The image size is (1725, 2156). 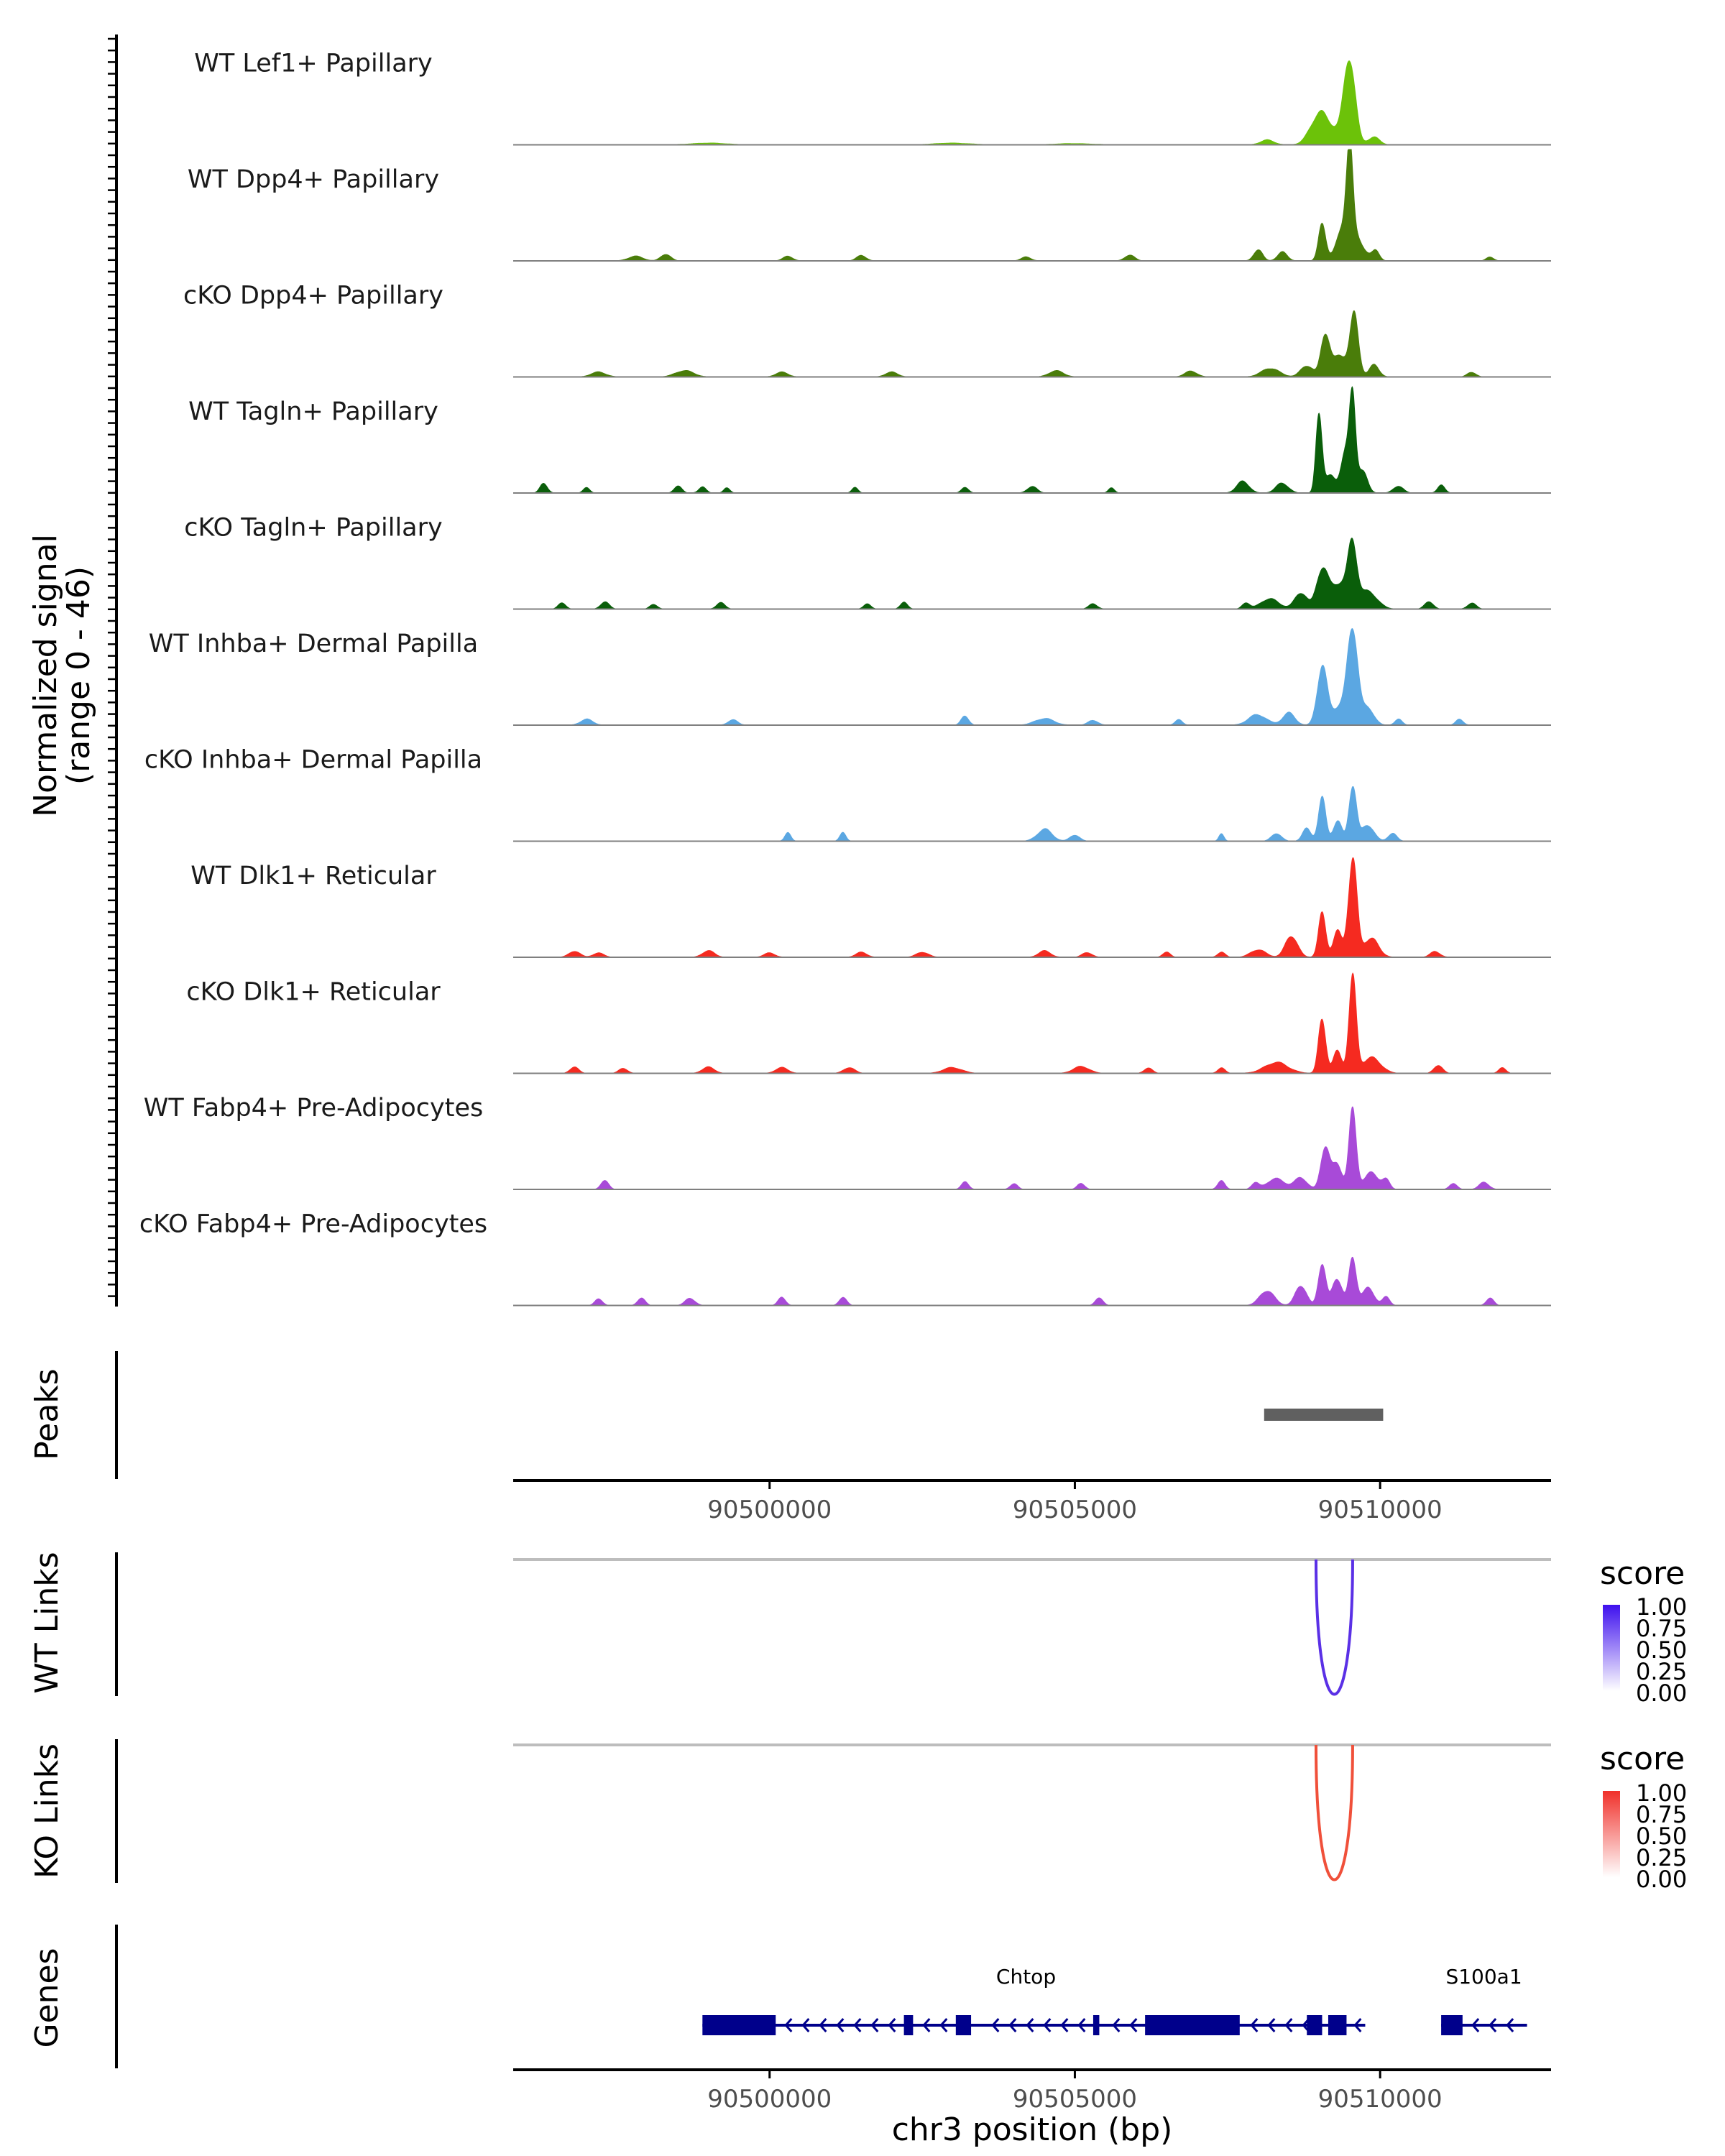 What do you see at coordinates (1334, 1812) in the screenshot?
I see `ko-link-arc` at bounding box center [1334, 1812].